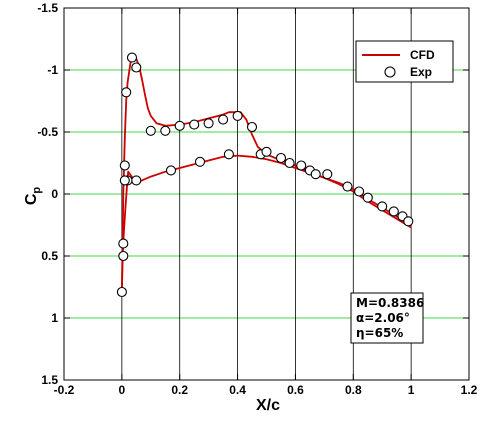 Image resolution: width=480 pixels, height=427 pixels. What do you see at coordinates (422, 55) in the screenshot?
I see `legend-cfd-label: CFD` at bounding box center [422, 55].